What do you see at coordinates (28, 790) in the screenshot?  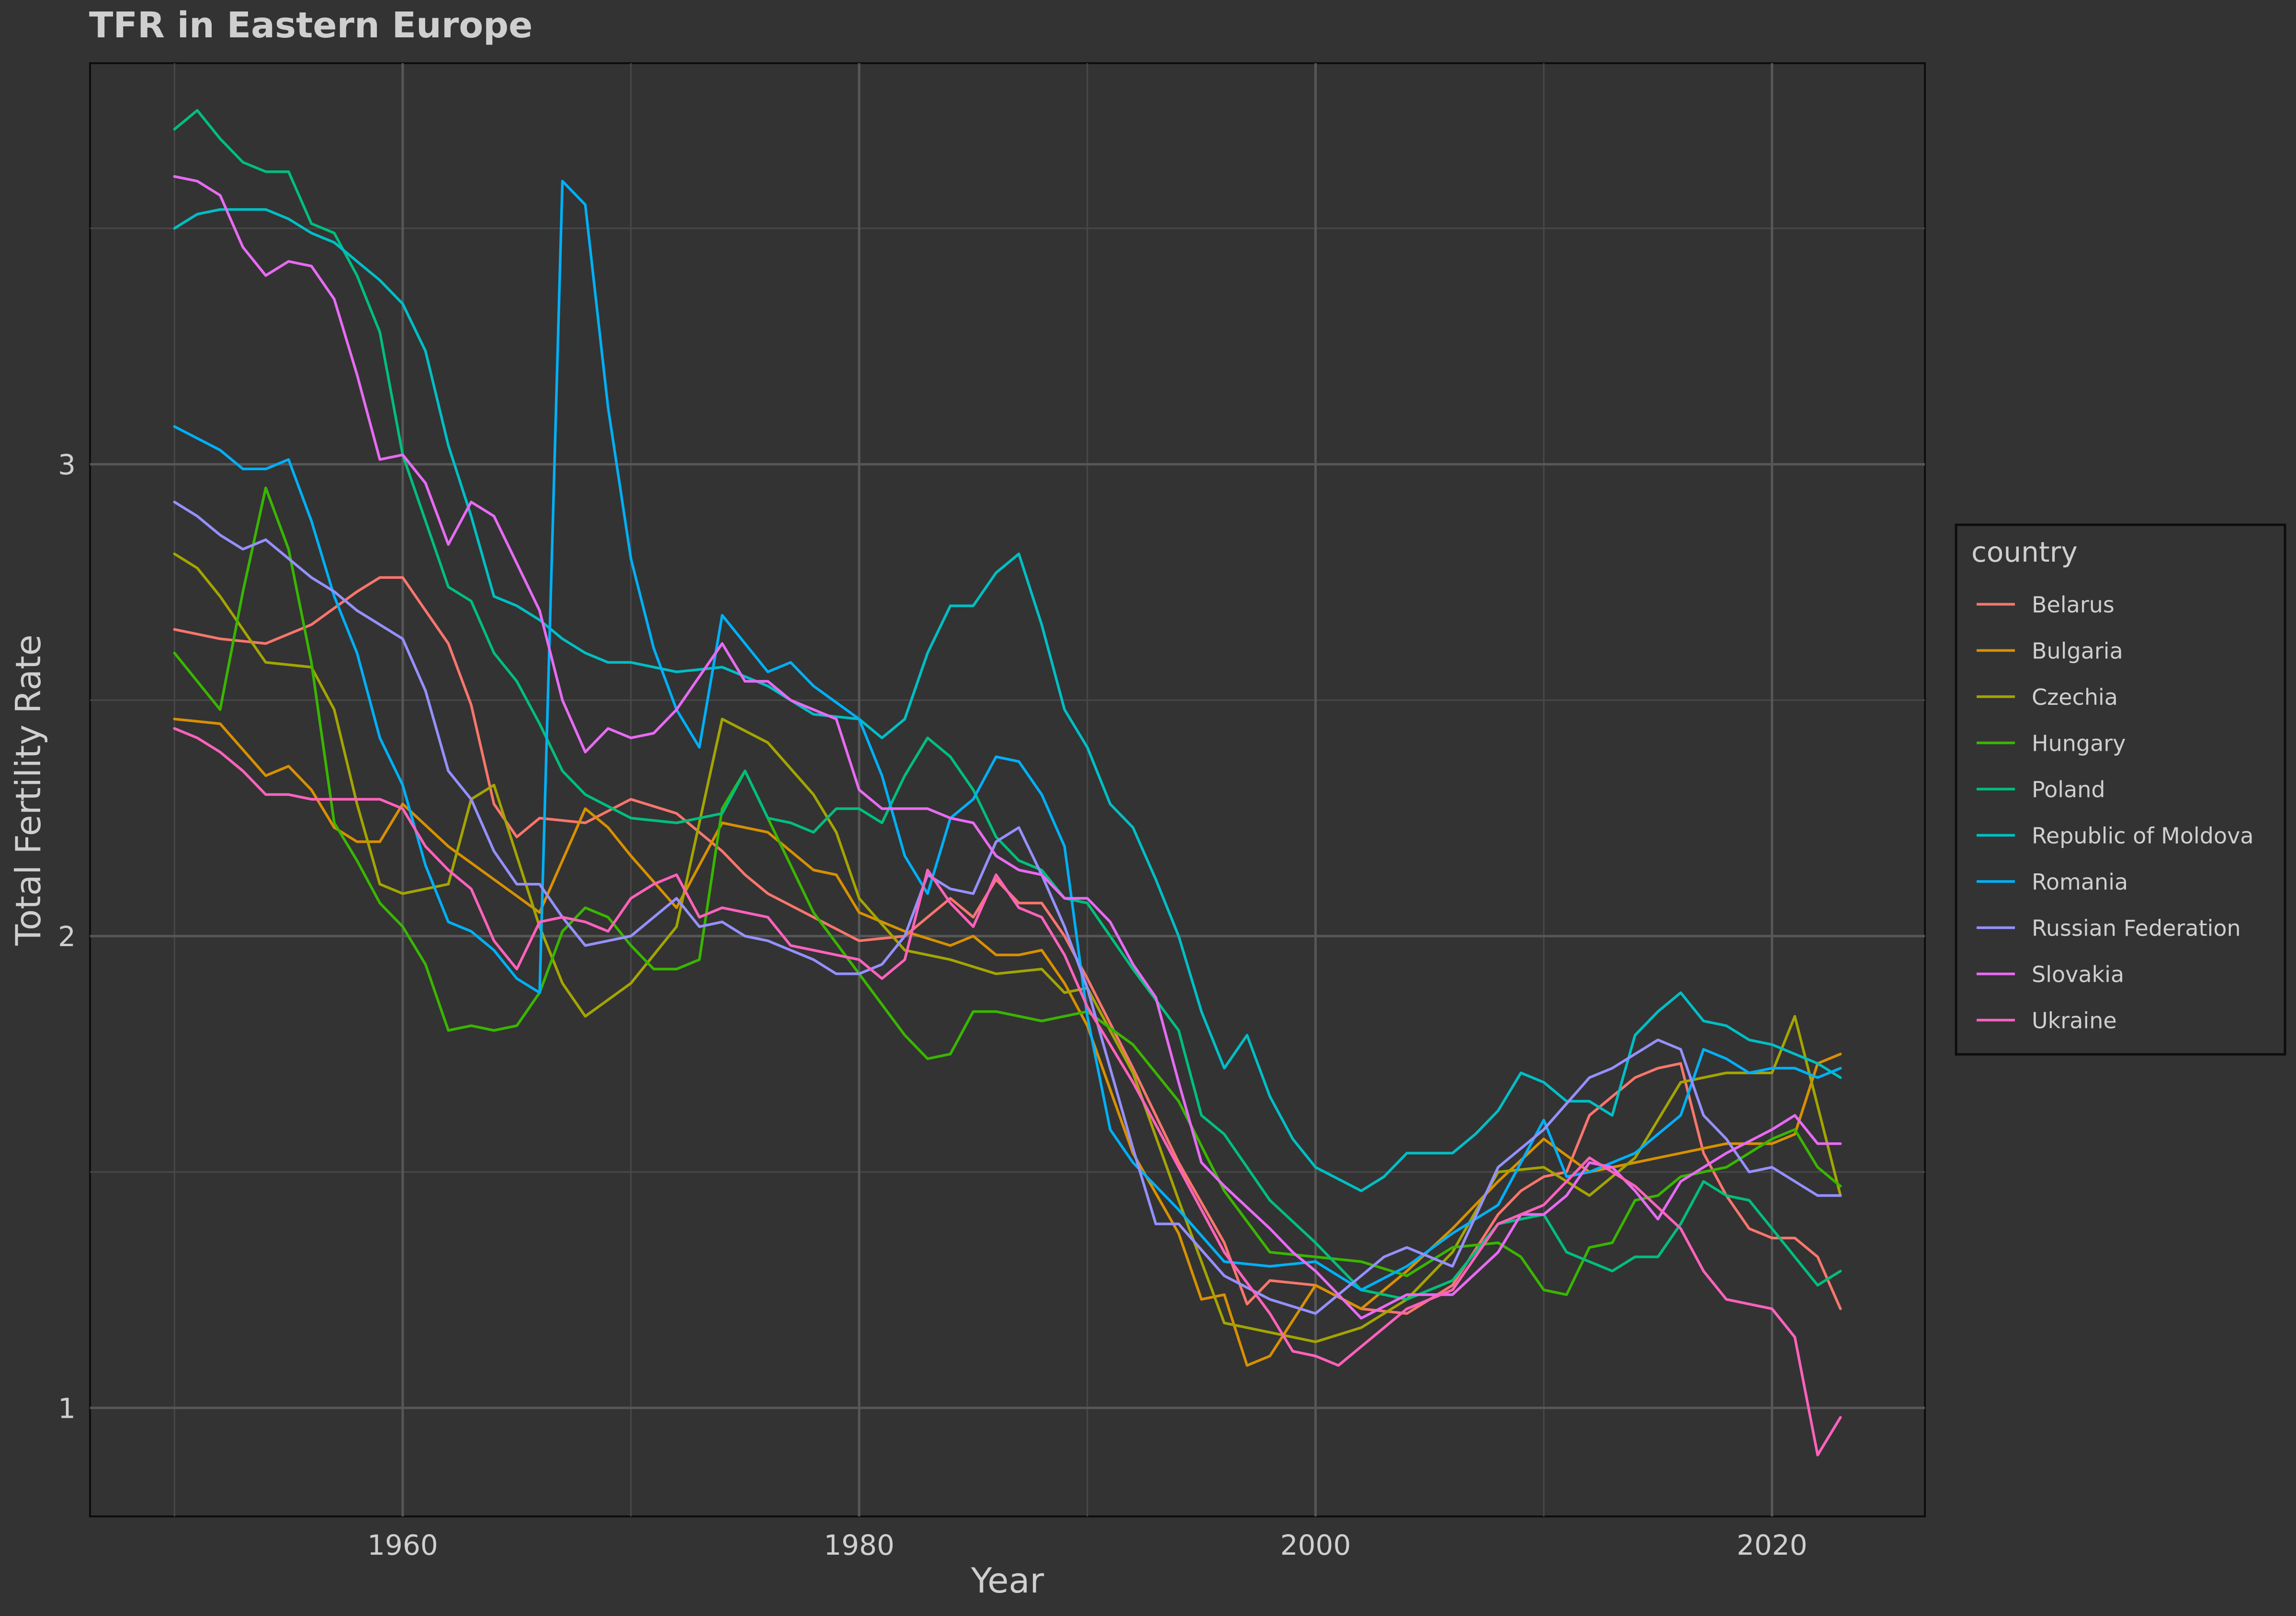 I see `y-axis-title: Total Fertility Rate` at bounding box center [28, 790].